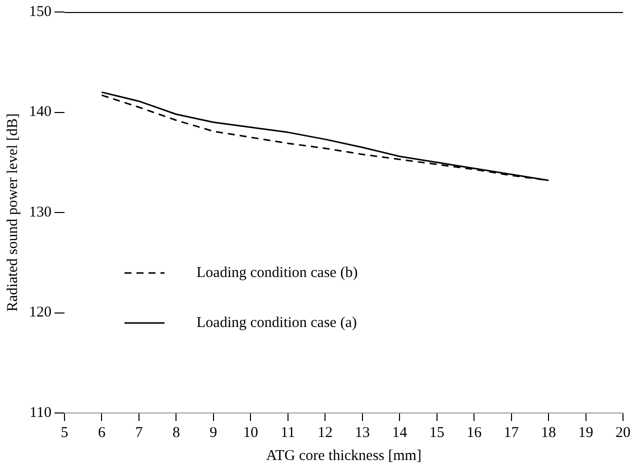 The image size is (635, 467). What do you see at coordinates (41, 412) in the screenshot?
I see `y-tick-label: 110` at bounding box center [41, 412].